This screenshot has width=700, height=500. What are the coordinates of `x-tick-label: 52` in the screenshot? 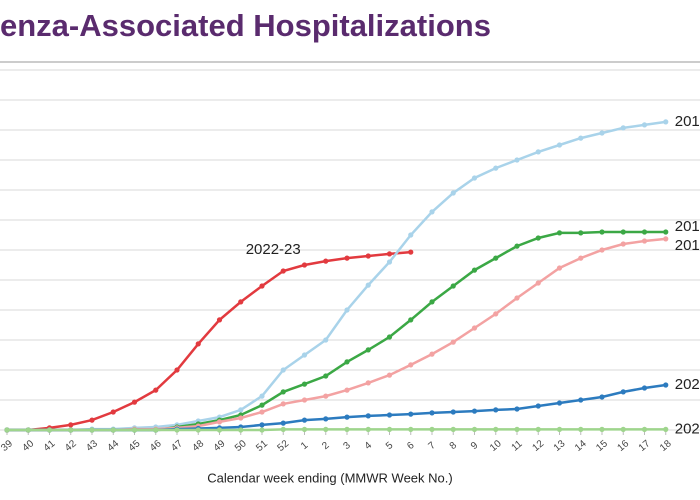 It's located at (284, 446).